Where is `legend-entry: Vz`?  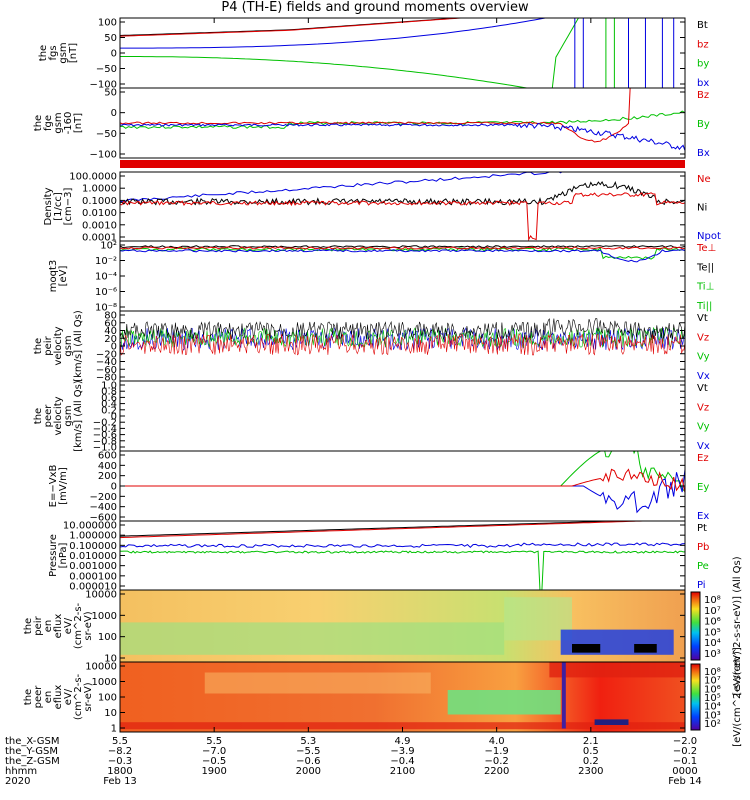 legend-entry: Vz is located at coordinates (703, 407).